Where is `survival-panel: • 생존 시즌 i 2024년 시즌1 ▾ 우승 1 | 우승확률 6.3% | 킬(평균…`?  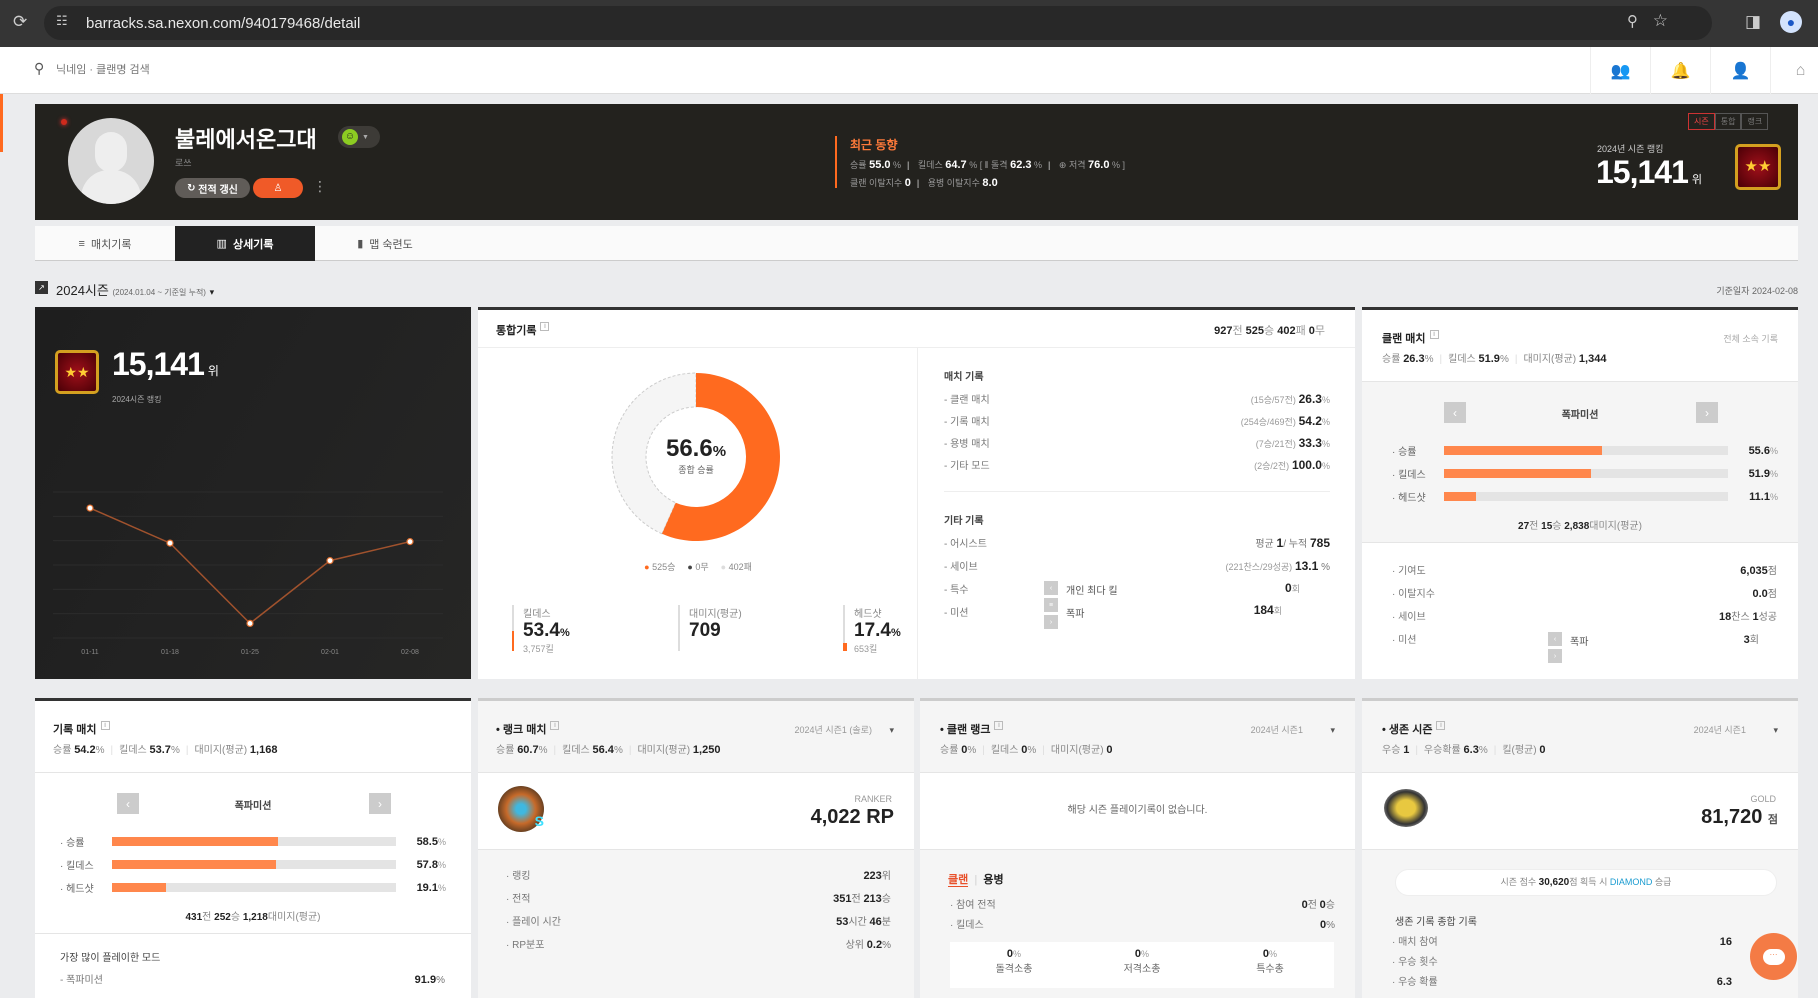 survival-panel: • 생존 시즌 i 2024년 시즌1 ▾ 우승 1 | 우승확률 6.3% | 킬(평균… is located at coordinates (1580, 848).